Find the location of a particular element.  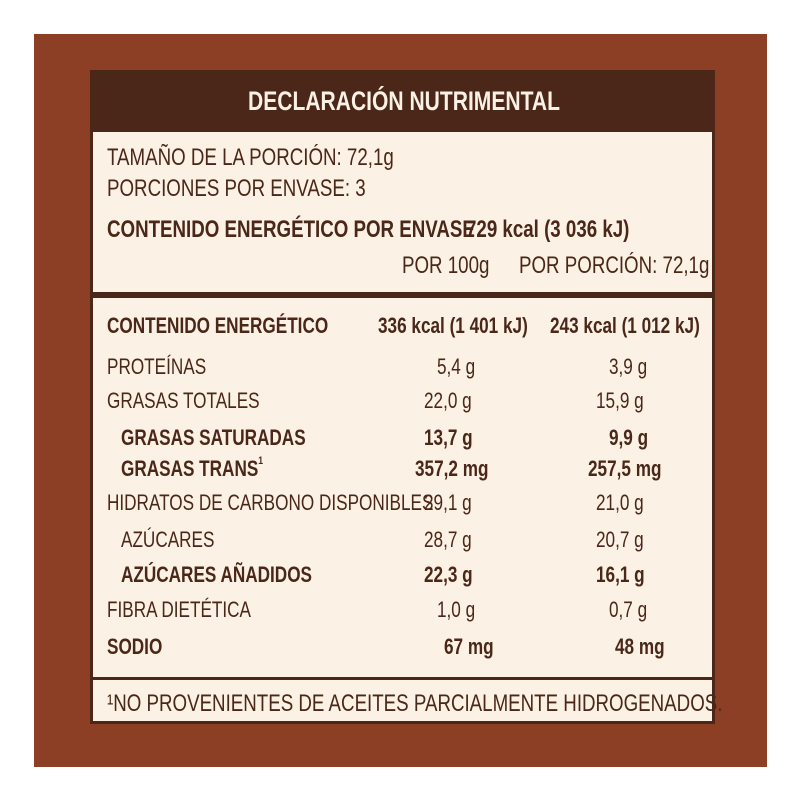

row-per100-energy: 336 kcal (1 401 kJ) is located at coordinates (453, 325).